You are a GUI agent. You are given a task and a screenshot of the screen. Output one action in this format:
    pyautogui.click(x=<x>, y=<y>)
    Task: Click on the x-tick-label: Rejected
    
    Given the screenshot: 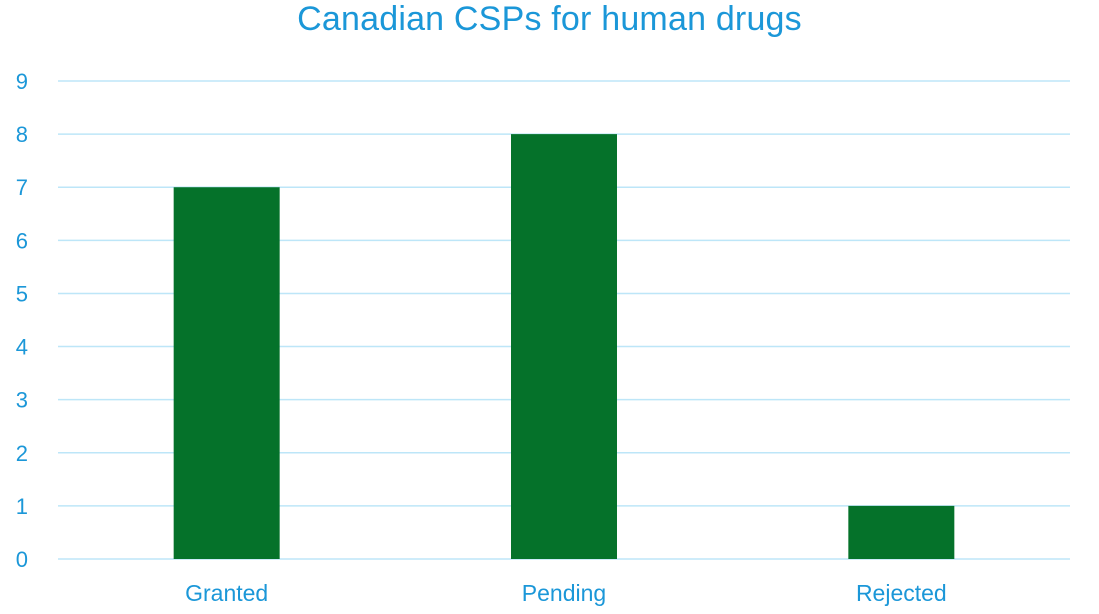 What is the action you would take?
    pyautogui.click(x=901, y=593)
    